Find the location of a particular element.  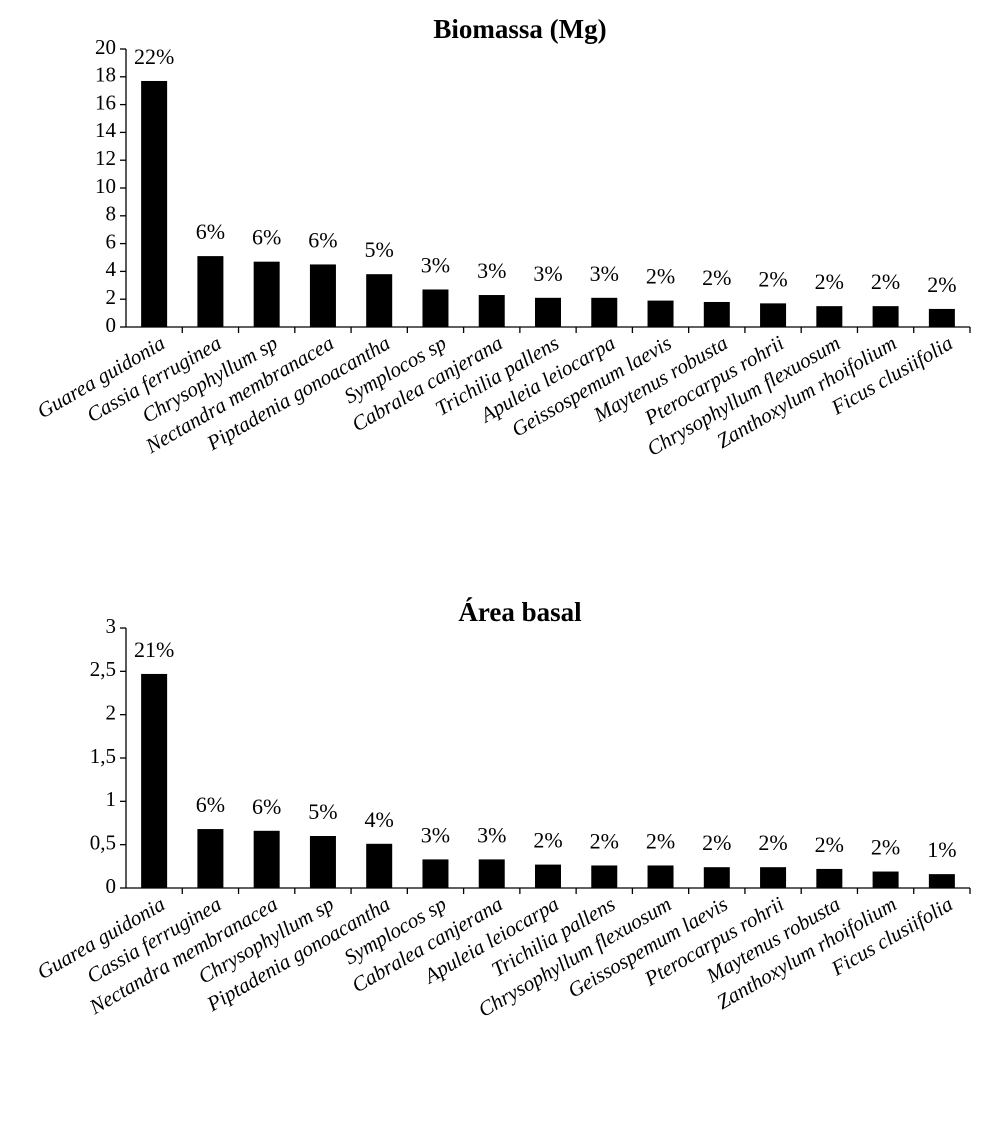

y-tick-label: 1 is located at coordinates (111, 799).